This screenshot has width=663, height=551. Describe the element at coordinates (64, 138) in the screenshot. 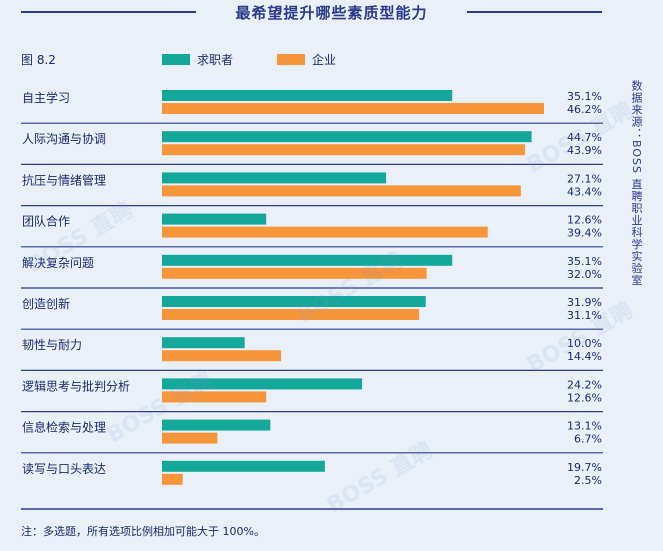

I see `category-label: 人际沟通与协调` at that location.